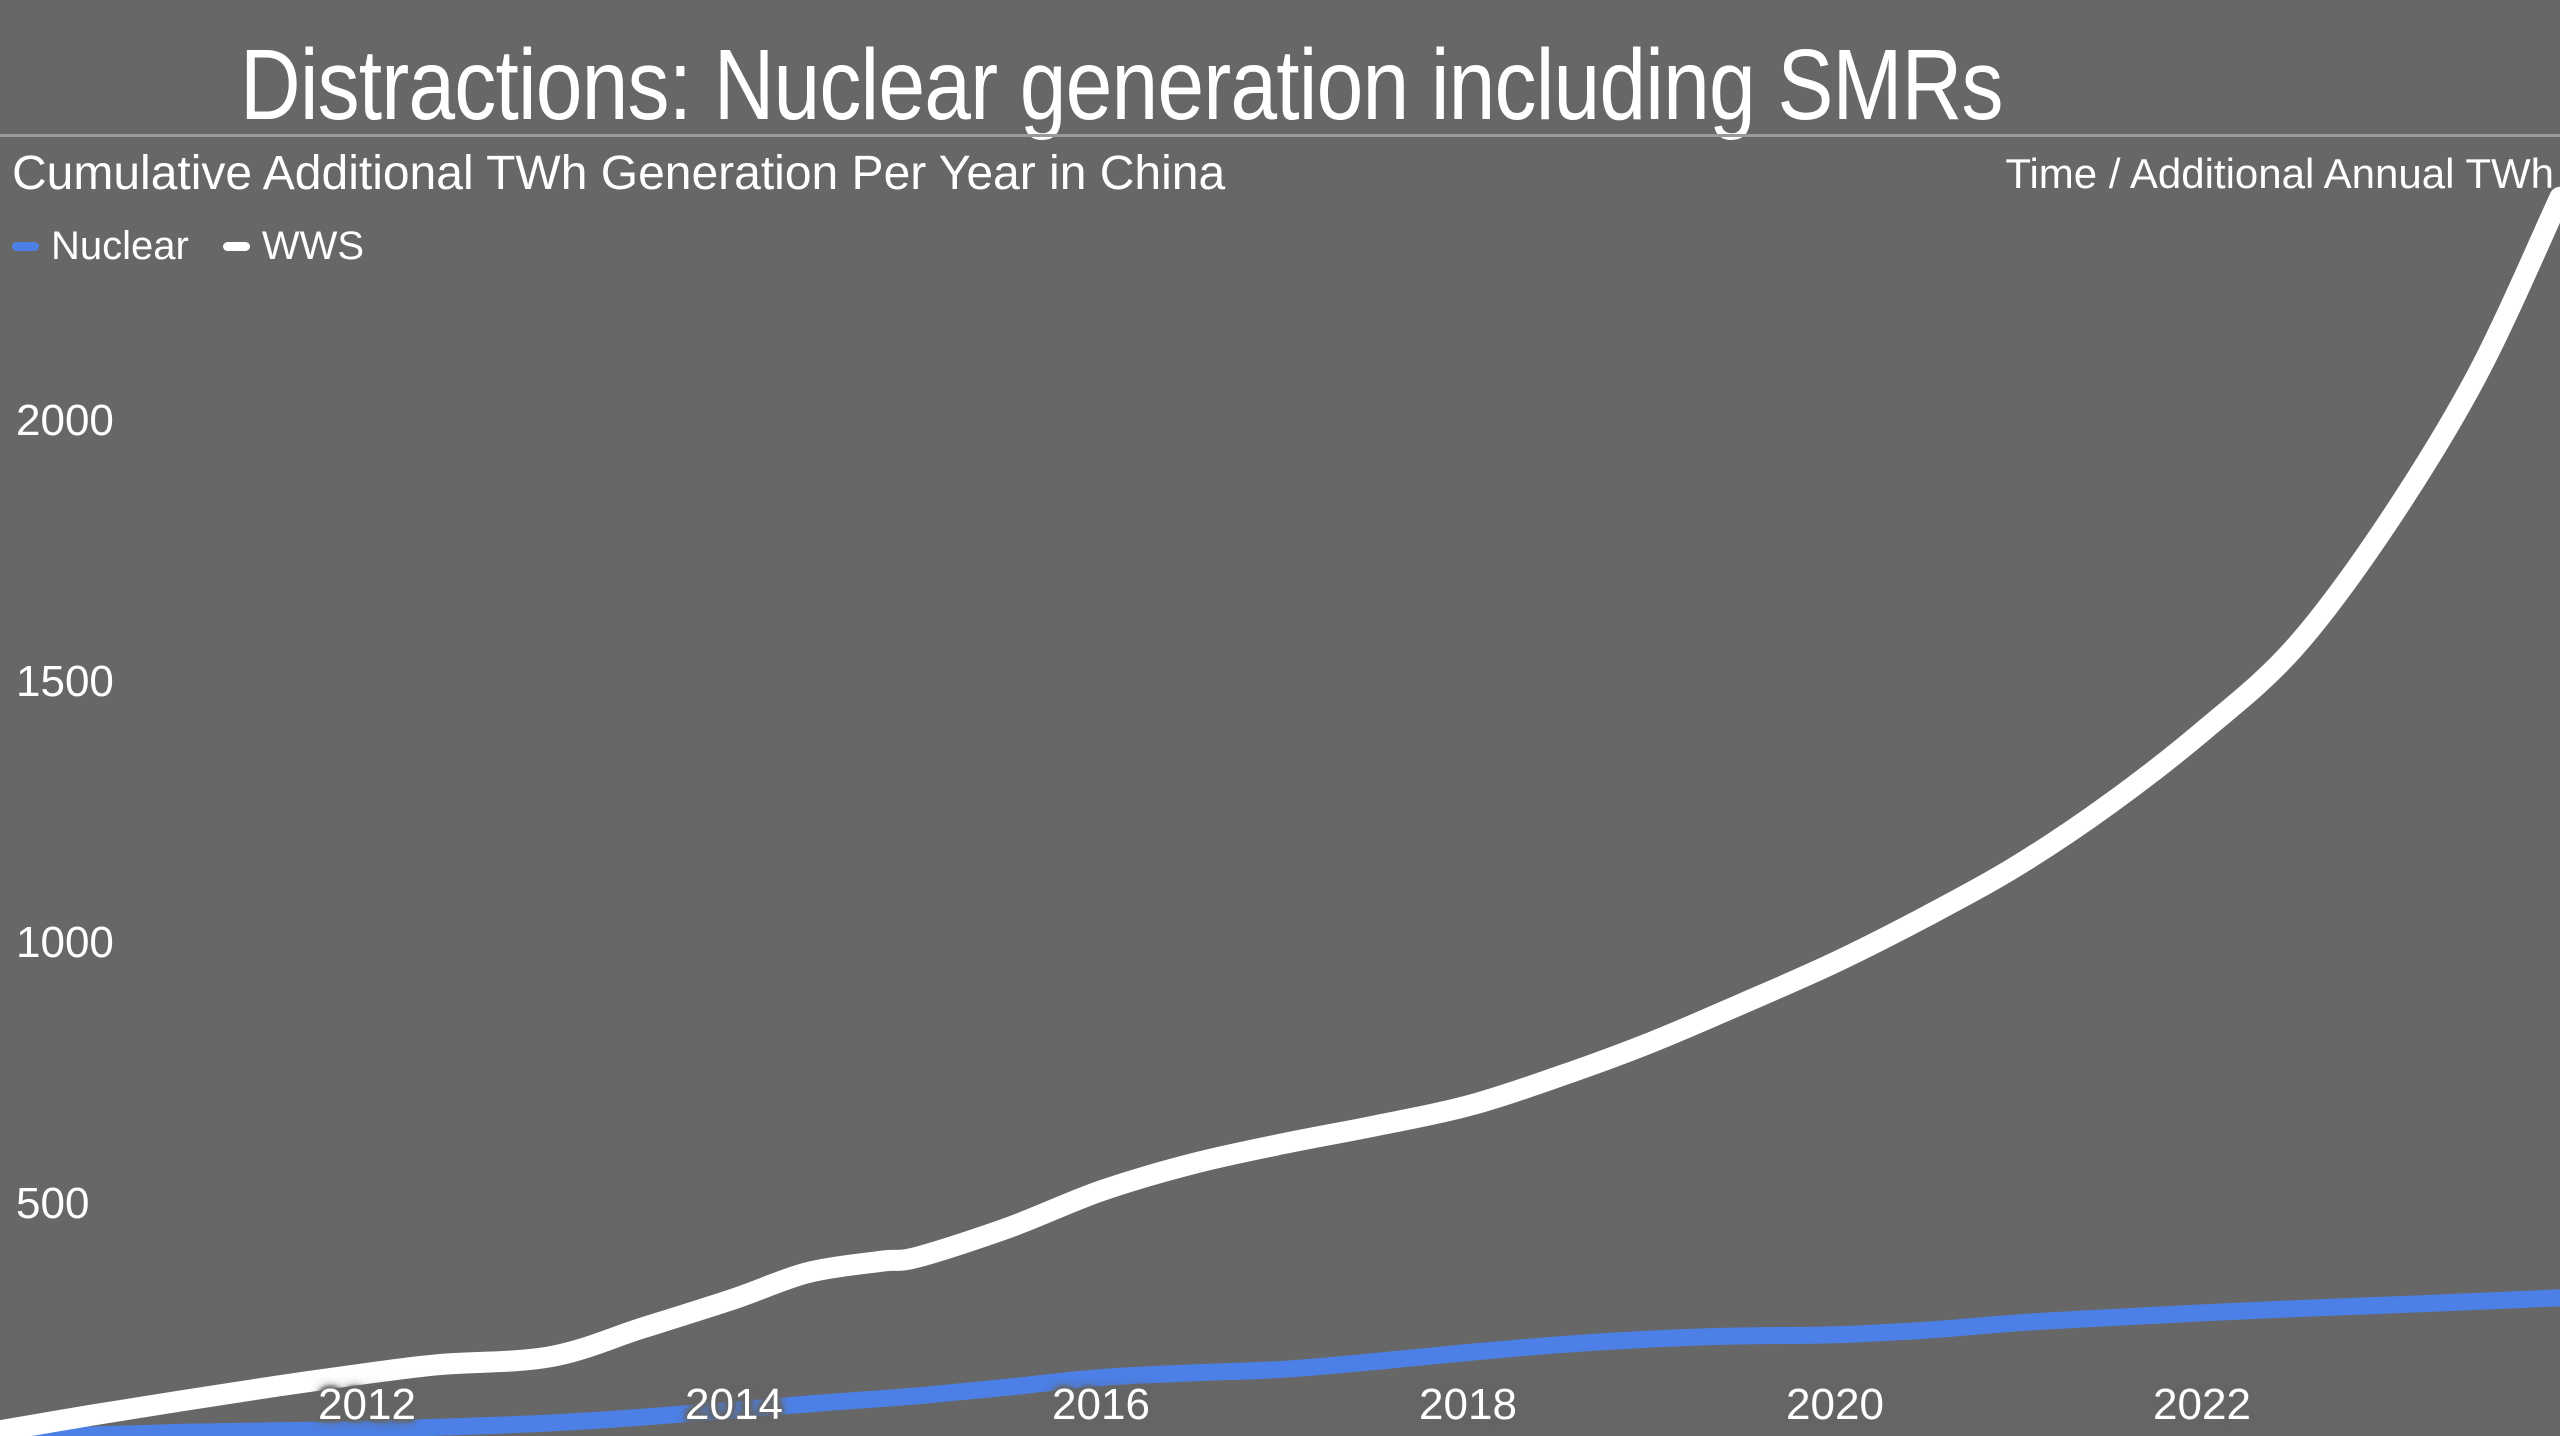 This screenshot has height=1436, width=2560. I want to click on nuclear-series-dash-icon, so click(25, 246).